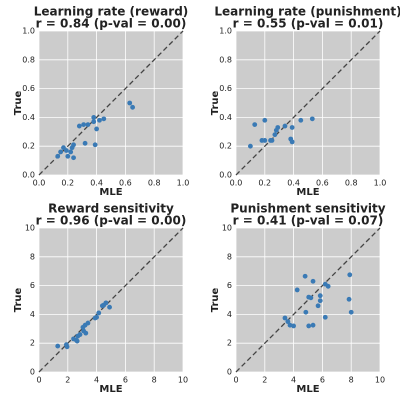  I want to click on plot-background, so click(308, 300).